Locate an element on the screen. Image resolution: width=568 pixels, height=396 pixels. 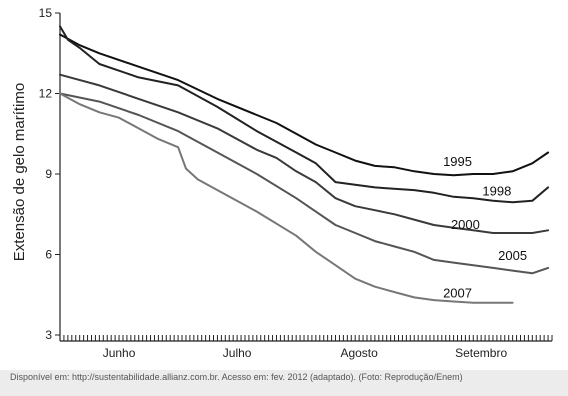
y-tick-label: 3 is located at coordinates (48, 335).